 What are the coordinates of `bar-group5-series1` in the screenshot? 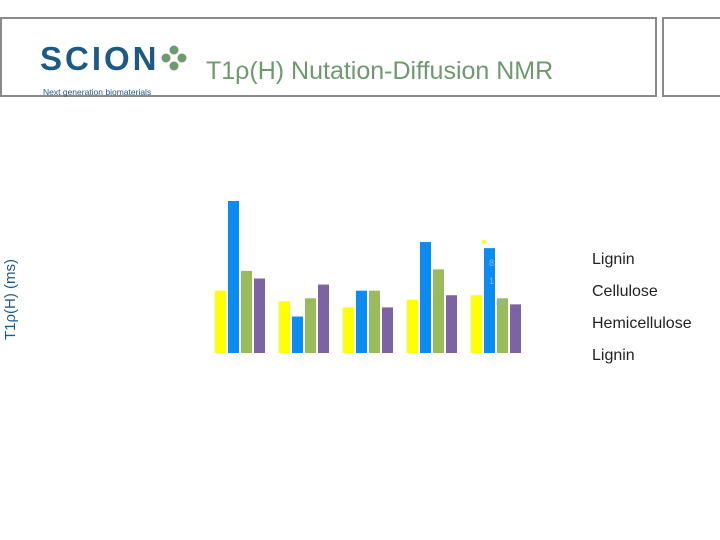 It's located at (476, 324).